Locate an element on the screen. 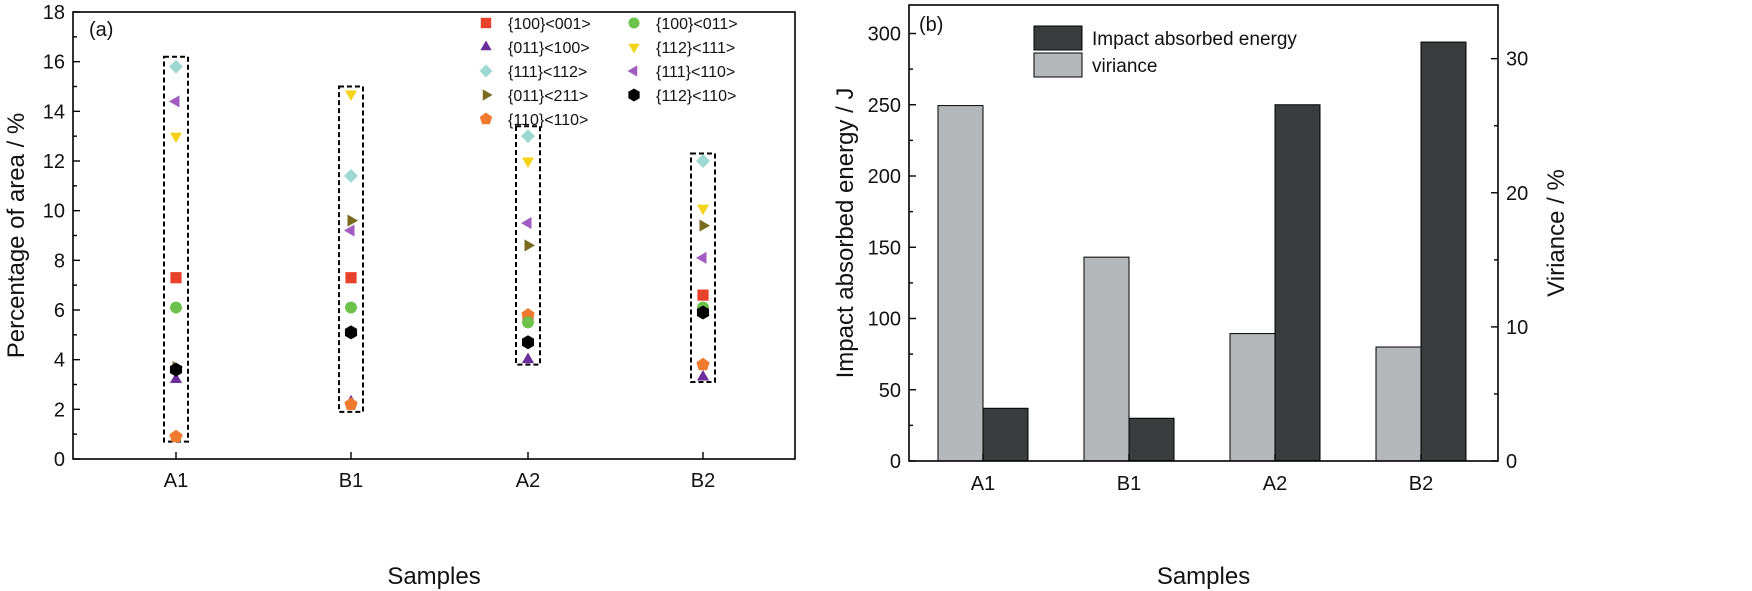  bar-viriance-B2 is located at coordinates (1398, 404).